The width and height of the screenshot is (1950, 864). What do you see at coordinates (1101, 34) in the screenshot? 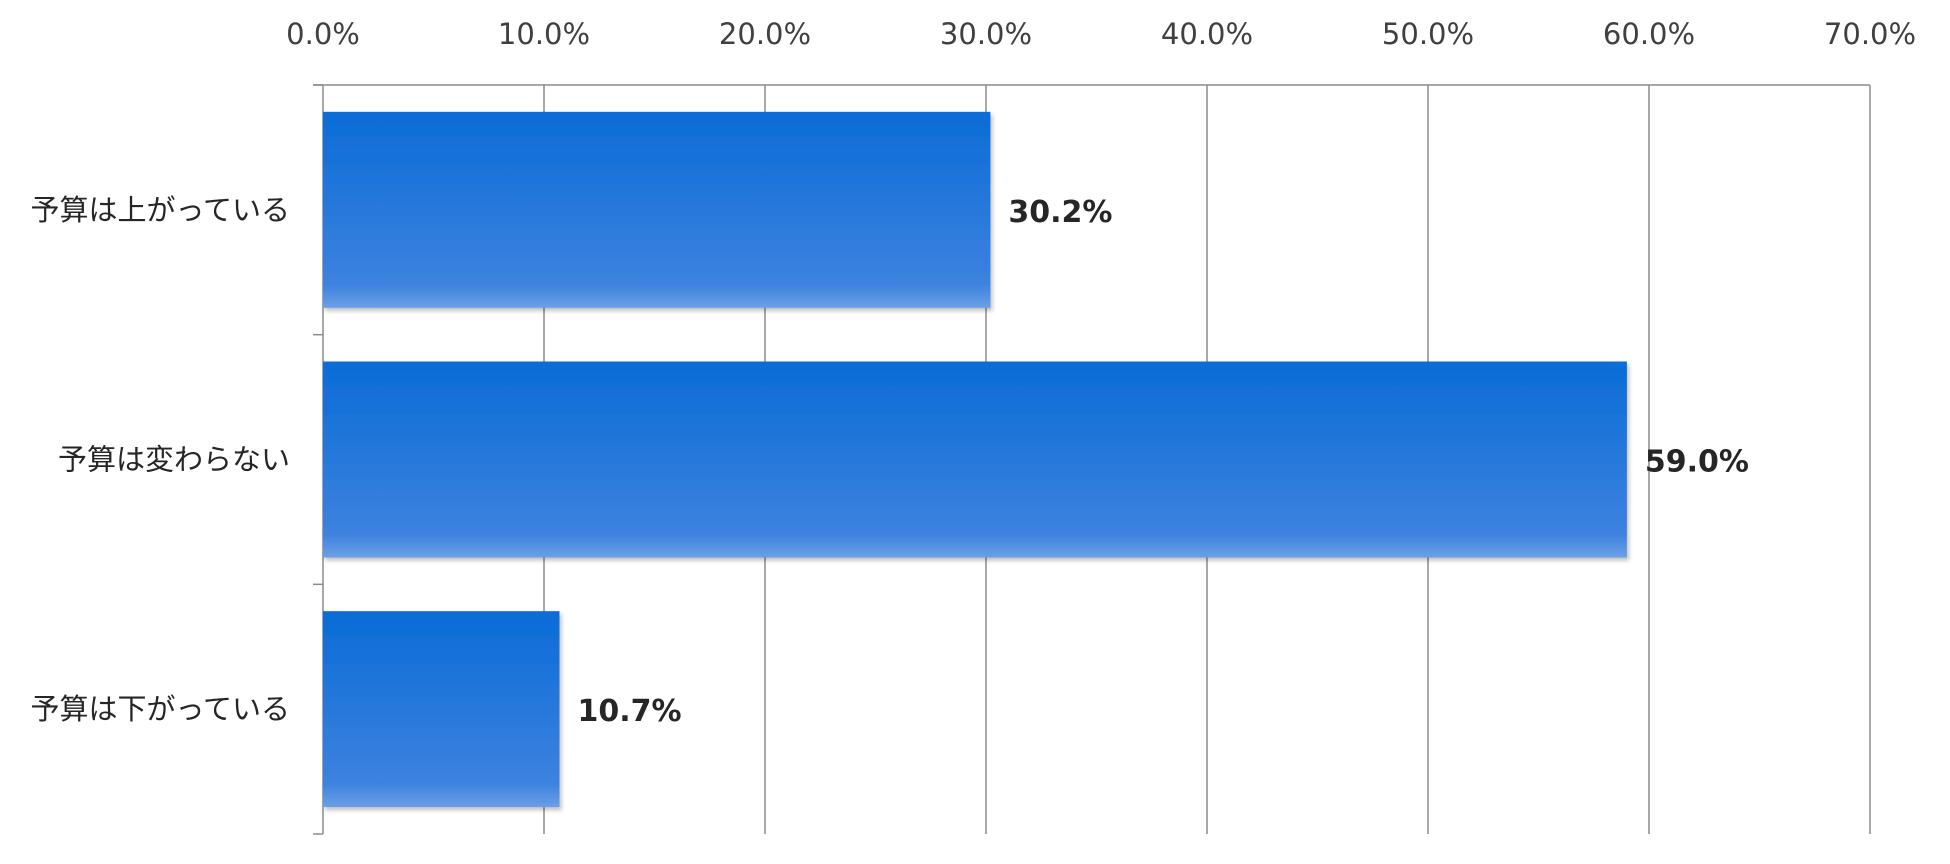
I see `x-axis-tick-labels: 0.0% 10.0% 20.0% 30.0% 40.0% 50.0% 60.0% 70.0%` at bounding box center [1101, 34].